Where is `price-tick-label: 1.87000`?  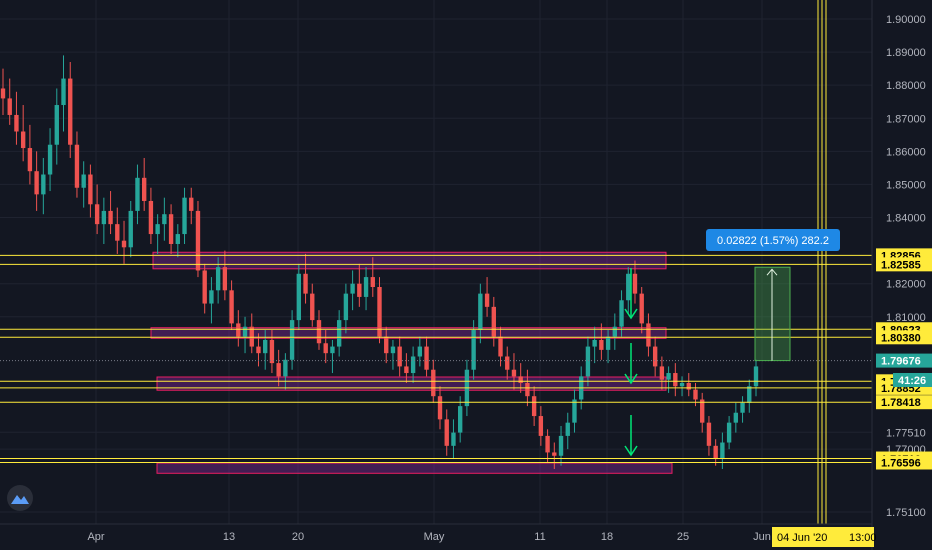
price-tick-label: 1.87000 is located at coordinates (906, 119).